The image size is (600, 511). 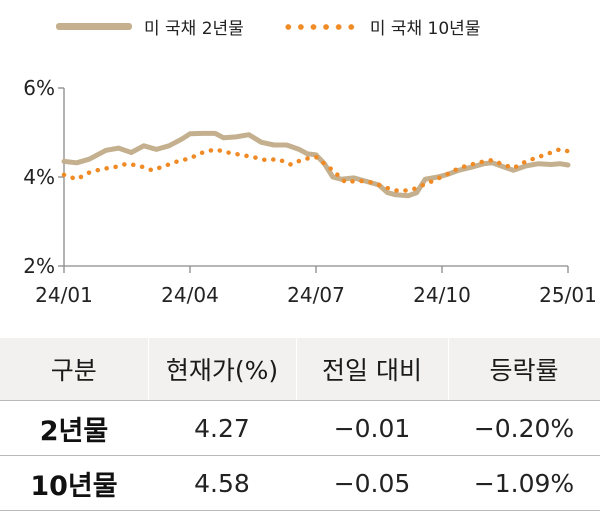 What do you see at coordinates (524, 483) in the screenshot?
I see `table-cell: −1.09%` at bounding box center [524, 483].